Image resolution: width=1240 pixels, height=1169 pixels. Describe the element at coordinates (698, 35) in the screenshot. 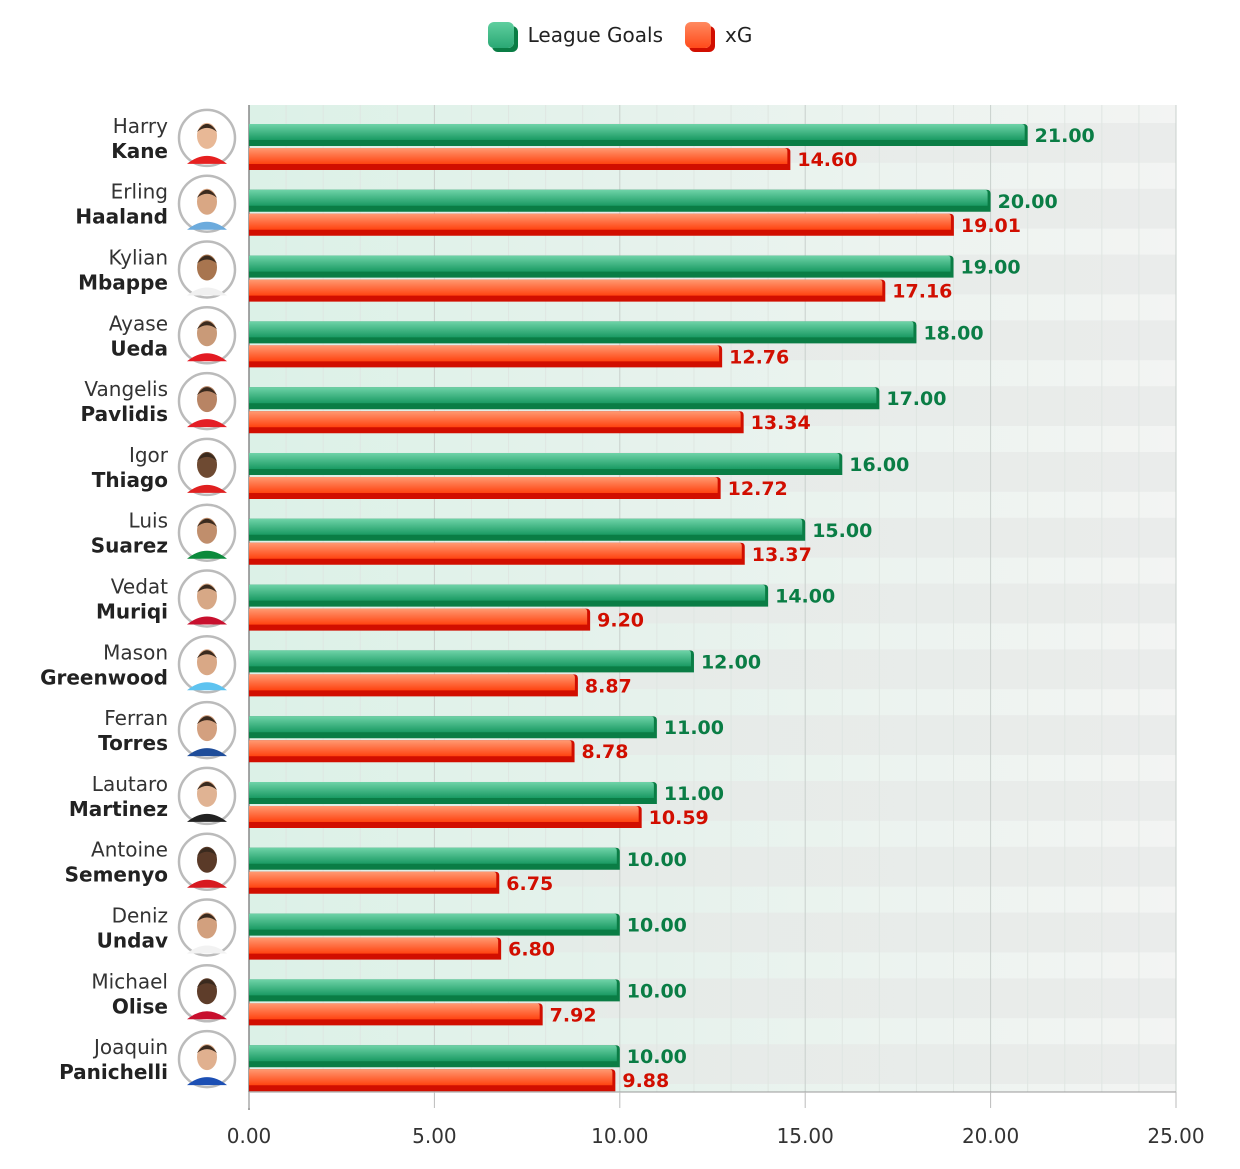

I see `legend-swatch-red` at that location.